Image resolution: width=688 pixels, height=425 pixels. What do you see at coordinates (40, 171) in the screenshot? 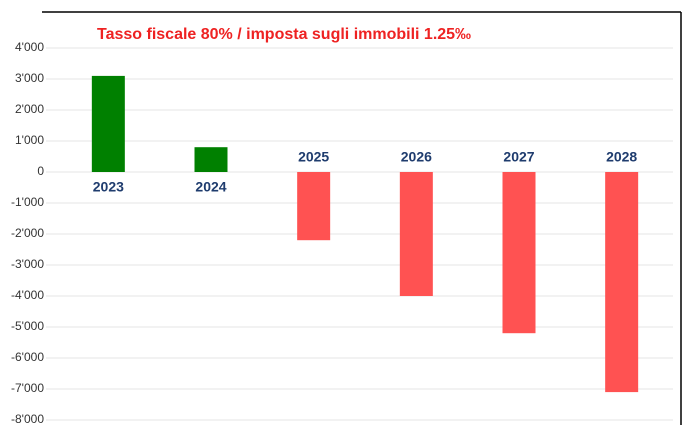
I see `y-tick-label: 0` at bounding box center [40, 171].